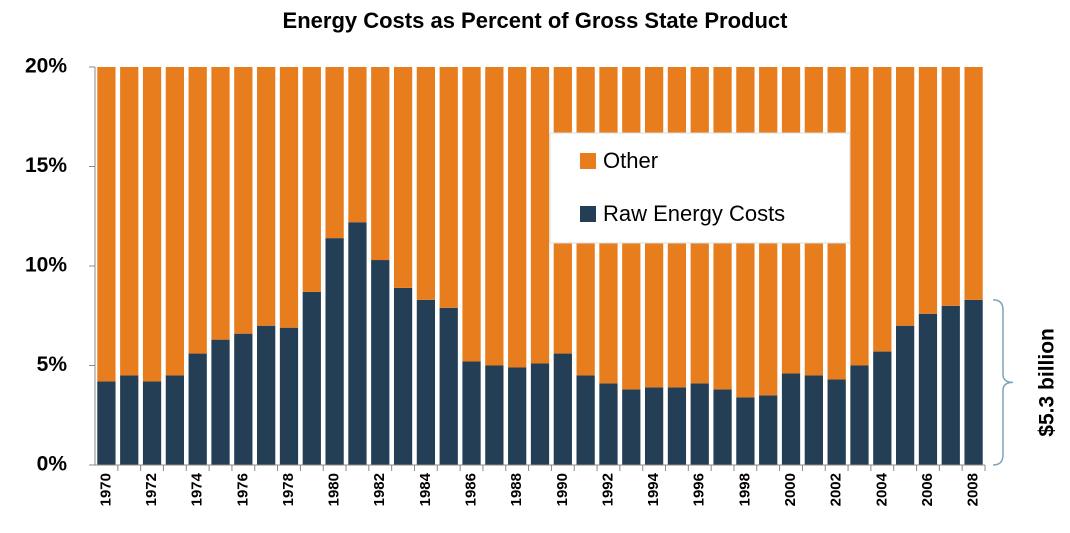 Image resolution: width=1070 pixels, height=533 pixels. I want to click on legend-box, so click(700, 188).